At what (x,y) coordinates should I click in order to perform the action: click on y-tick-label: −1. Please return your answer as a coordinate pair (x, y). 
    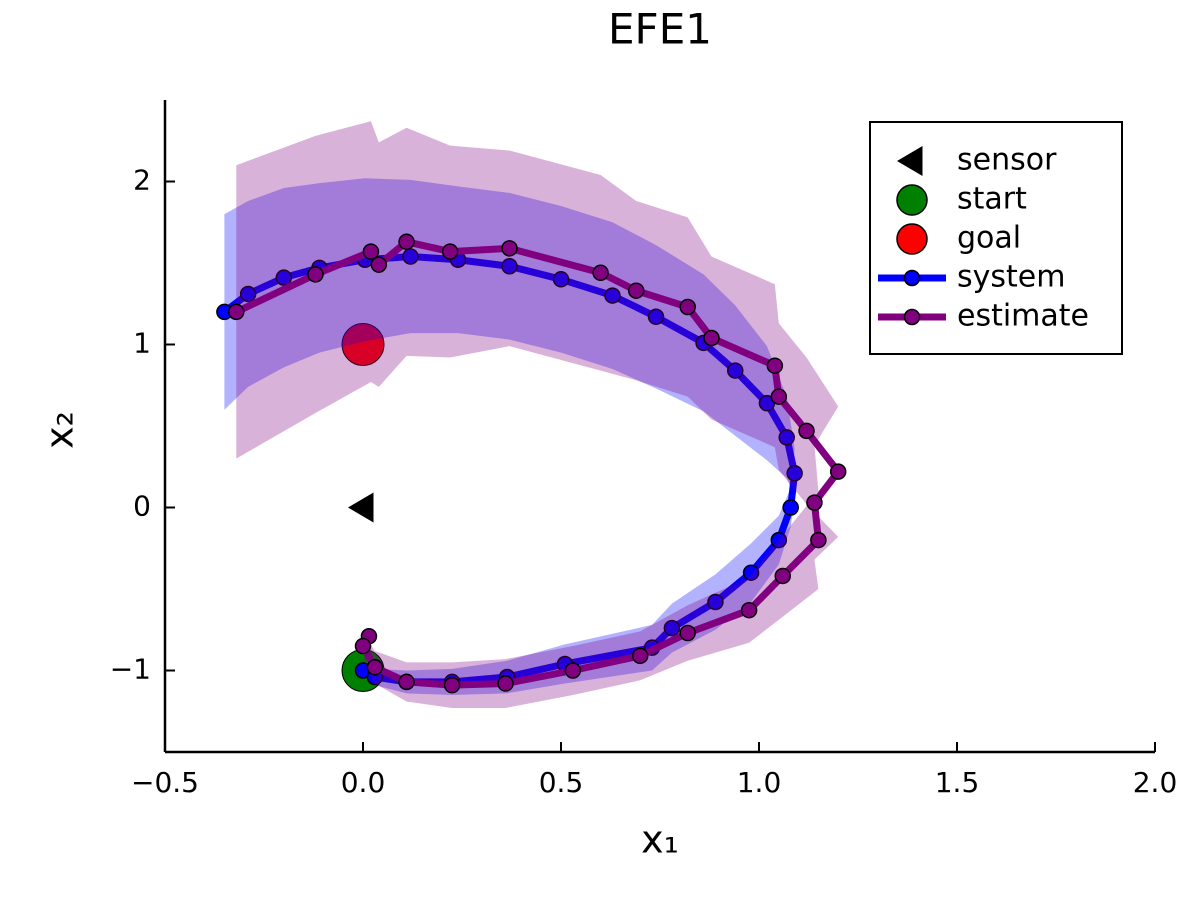
    Looking at the image, I should click on (130, 669).